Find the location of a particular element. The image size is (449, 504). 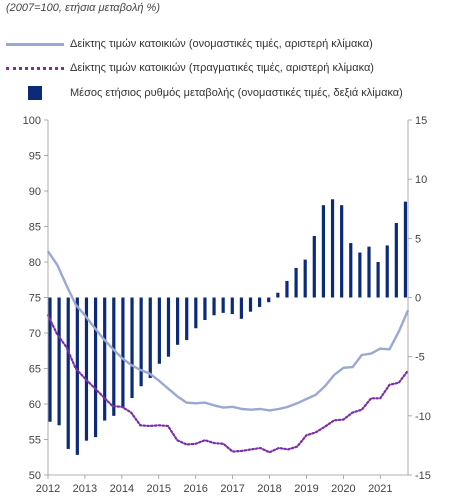

bar-2015Q3 is located at coordinates (177, 321).